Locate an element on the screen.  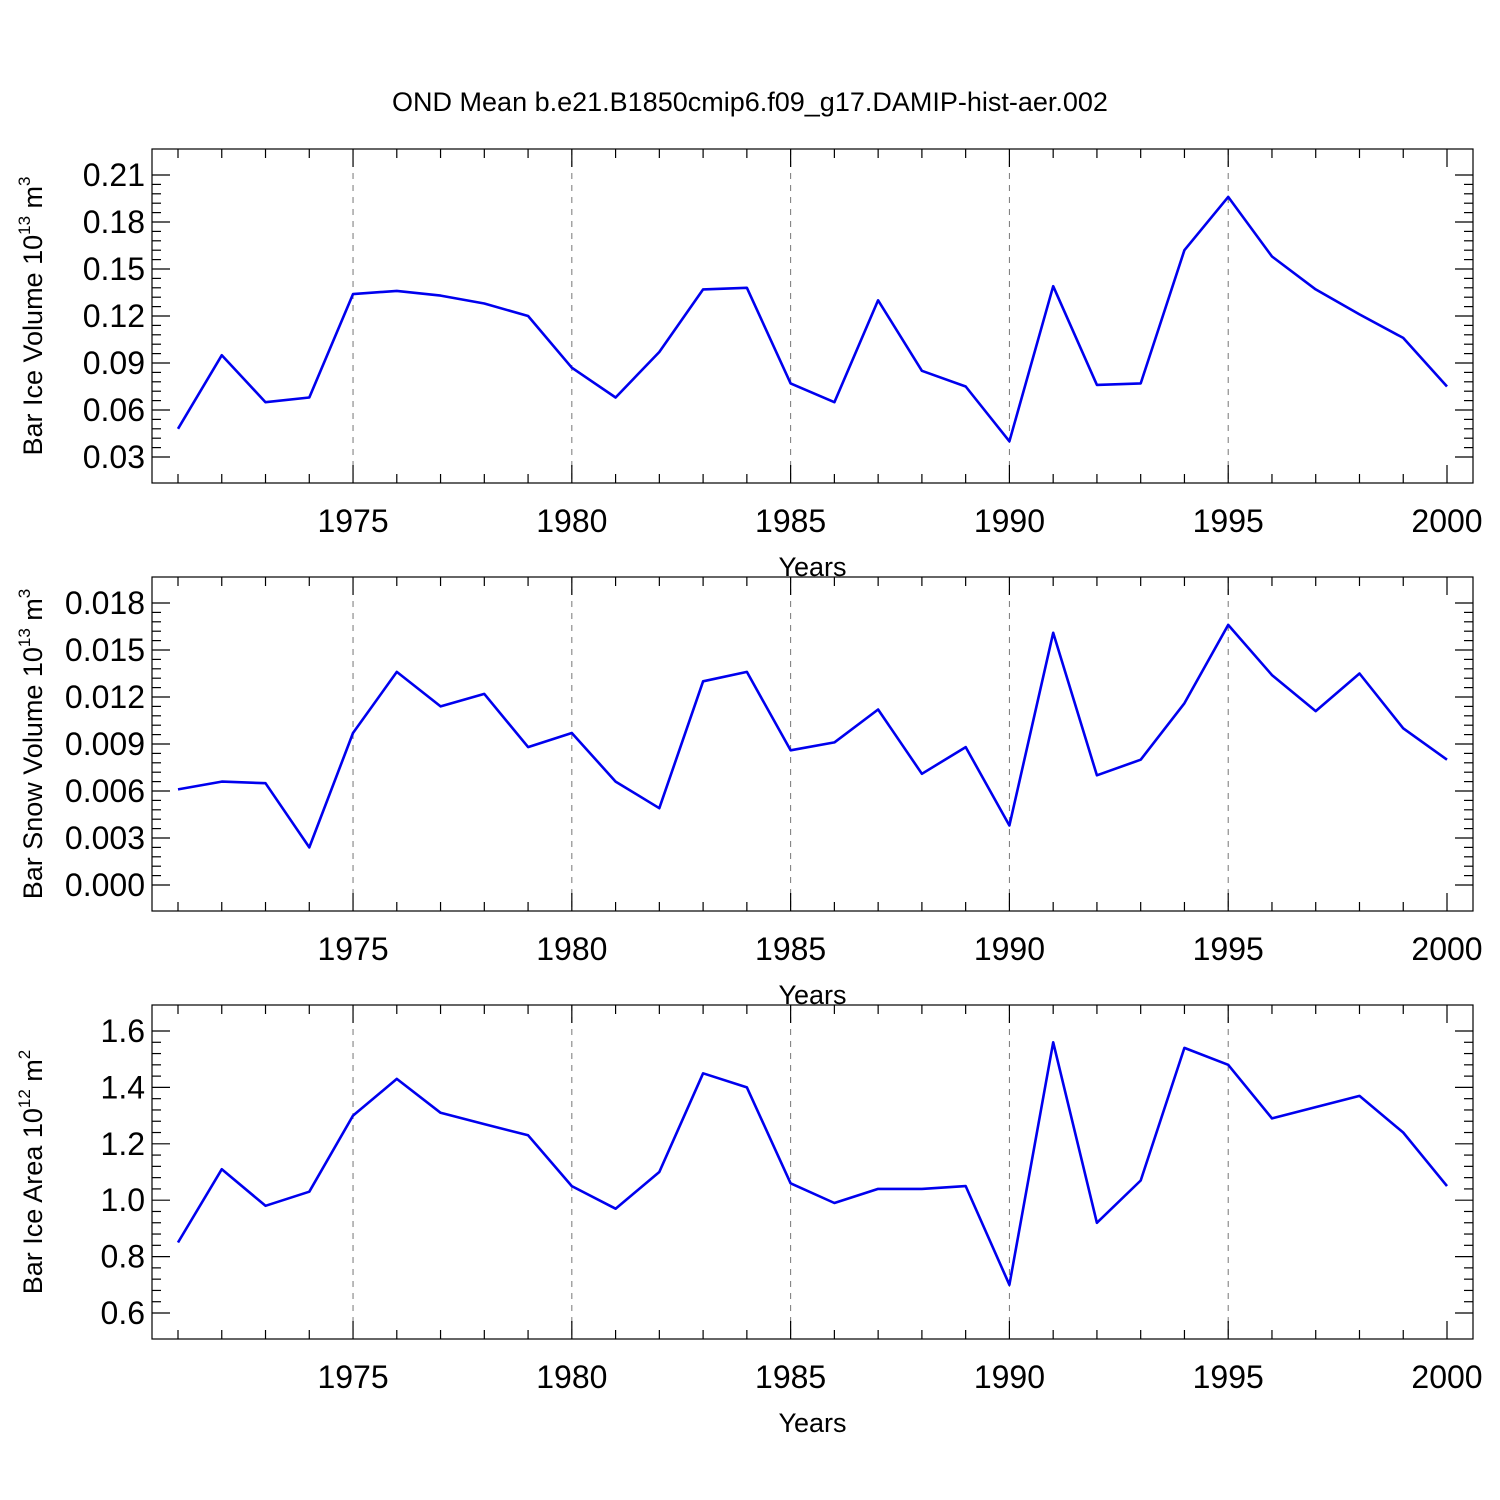
y-tick-label: 0.15 is located at coordinates (114, 269).